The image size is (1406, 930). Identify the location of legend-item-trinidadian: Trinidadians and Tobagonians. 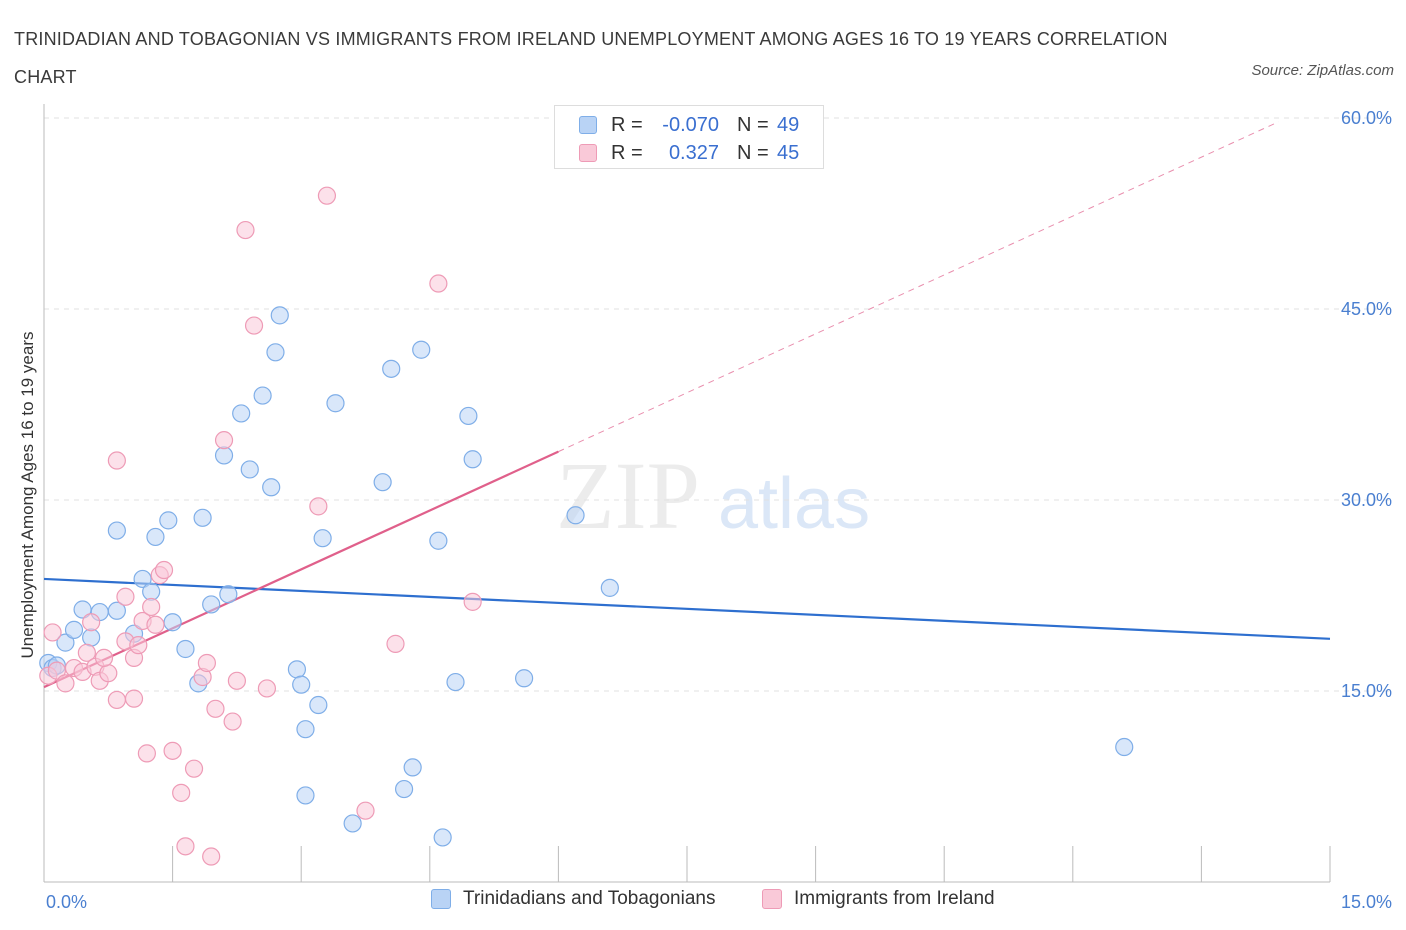
(573, 899).